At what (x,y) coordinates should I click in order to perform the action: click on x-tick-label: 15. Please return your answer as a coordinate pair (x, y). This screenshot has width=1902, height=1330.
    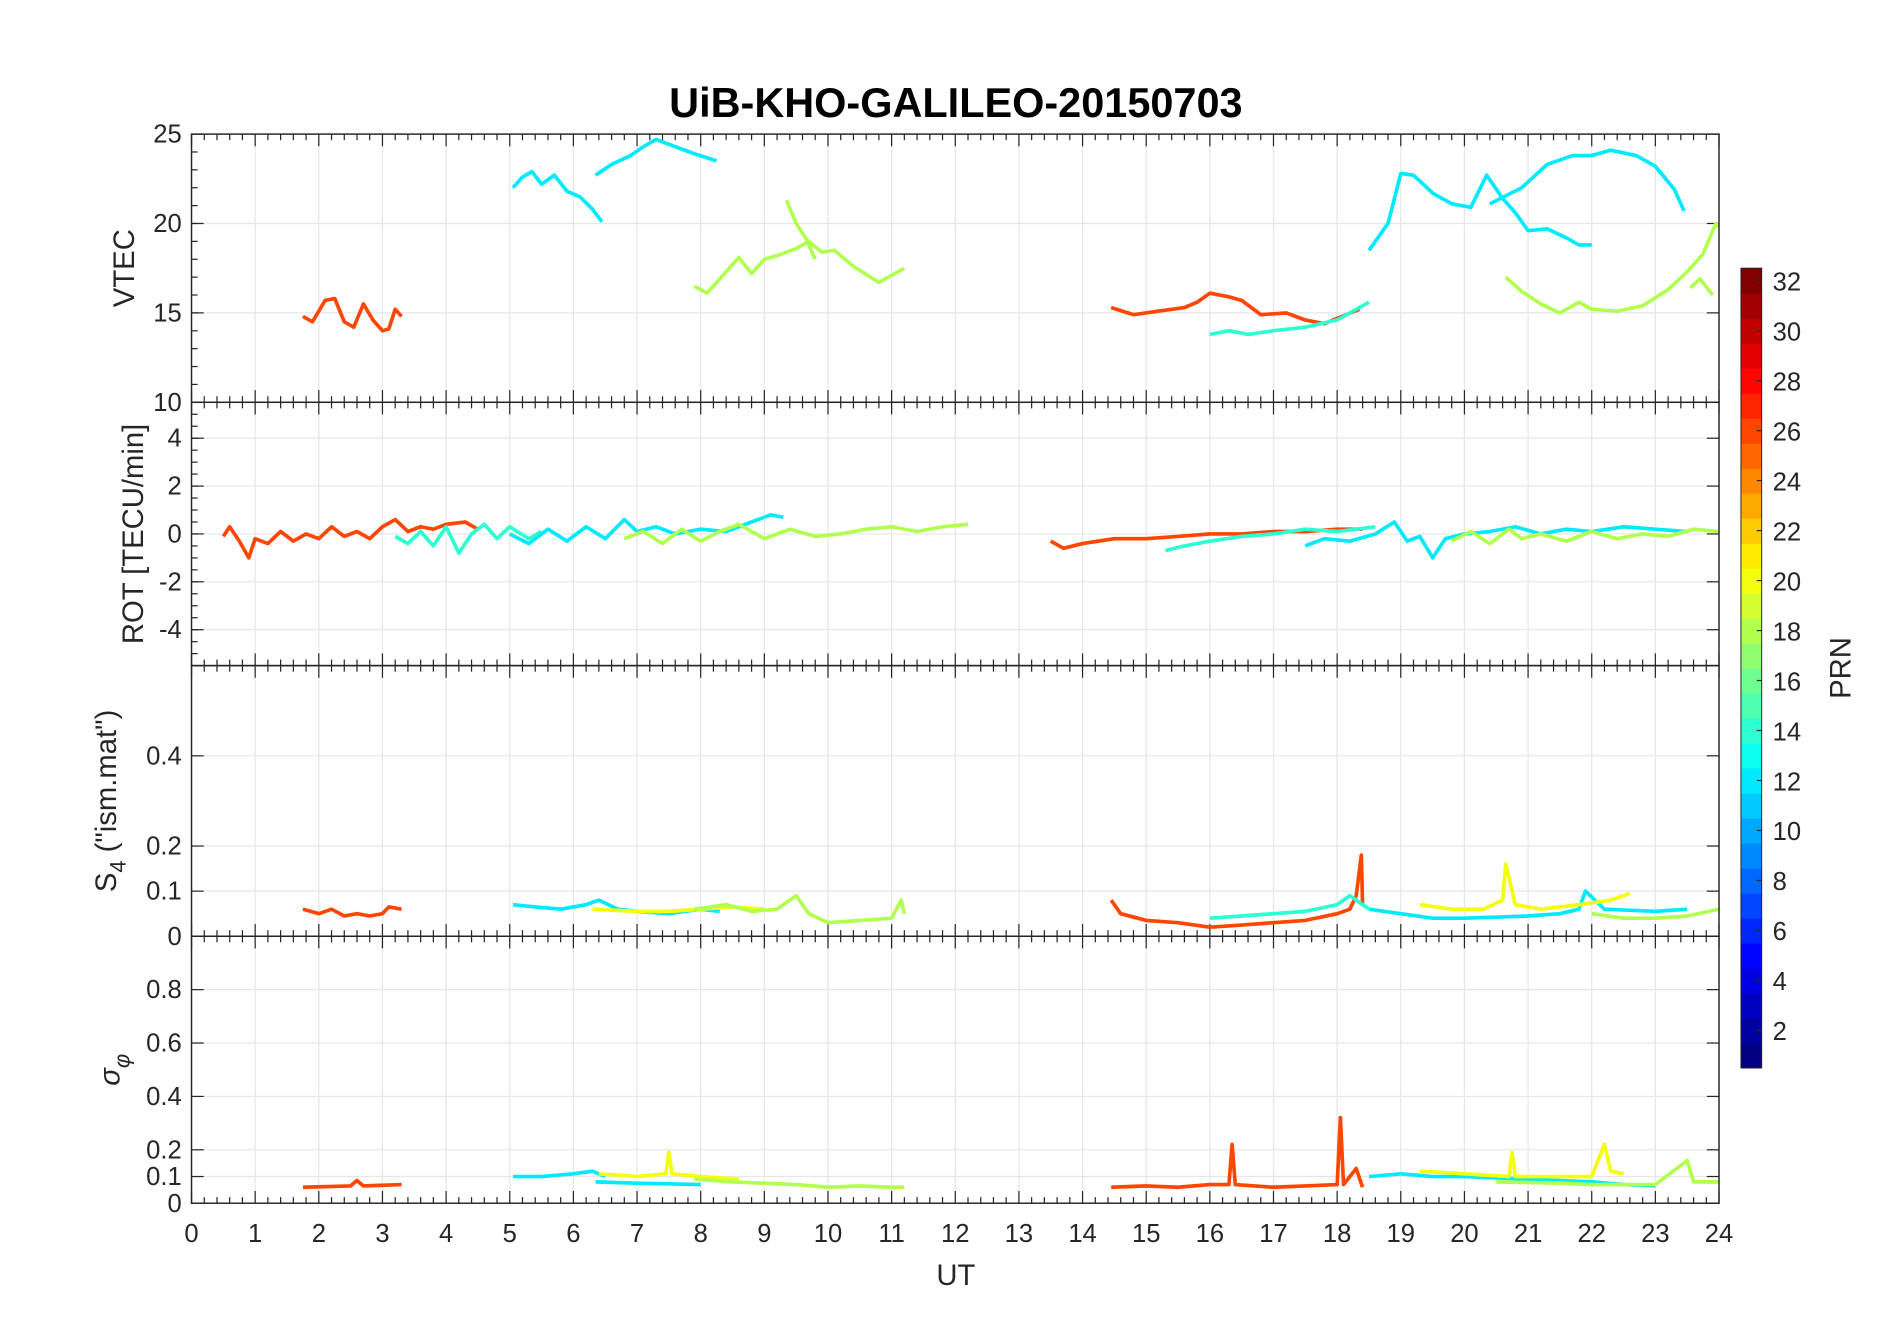
    Looking at the image, I should click on (1146, 1234).